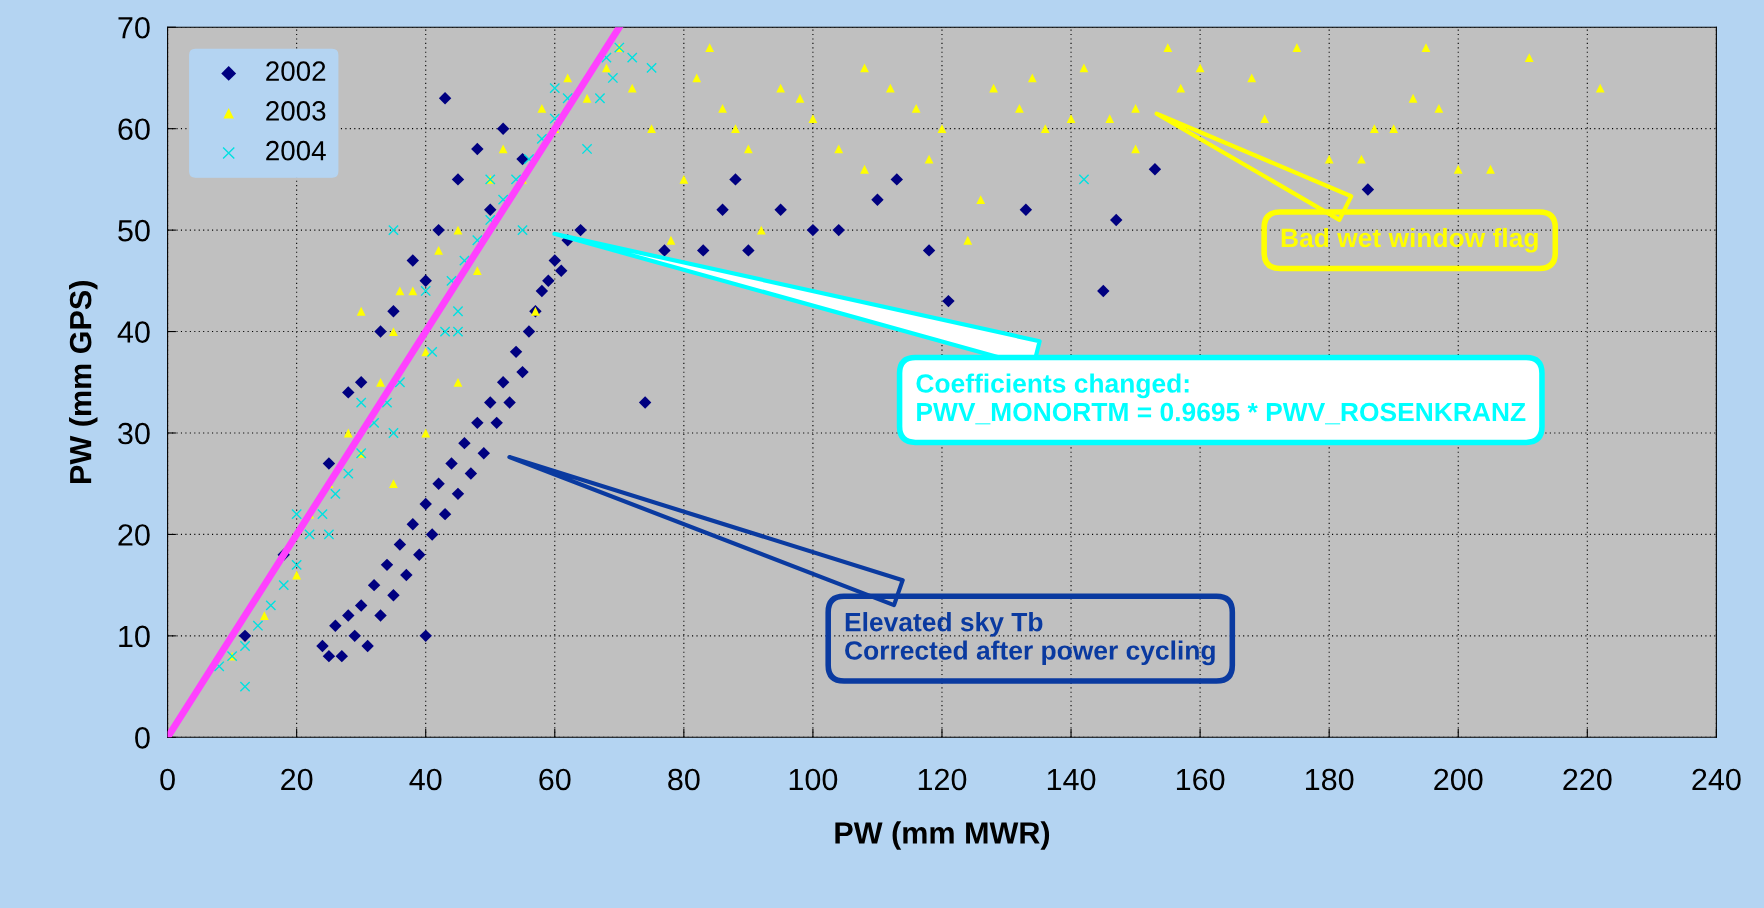 This screenshot has height=908, width=1764. What do you see at coordinates (425, 779) in the screenshot?
I see `x-tick-label: 40` at bounding box center [425, 779].